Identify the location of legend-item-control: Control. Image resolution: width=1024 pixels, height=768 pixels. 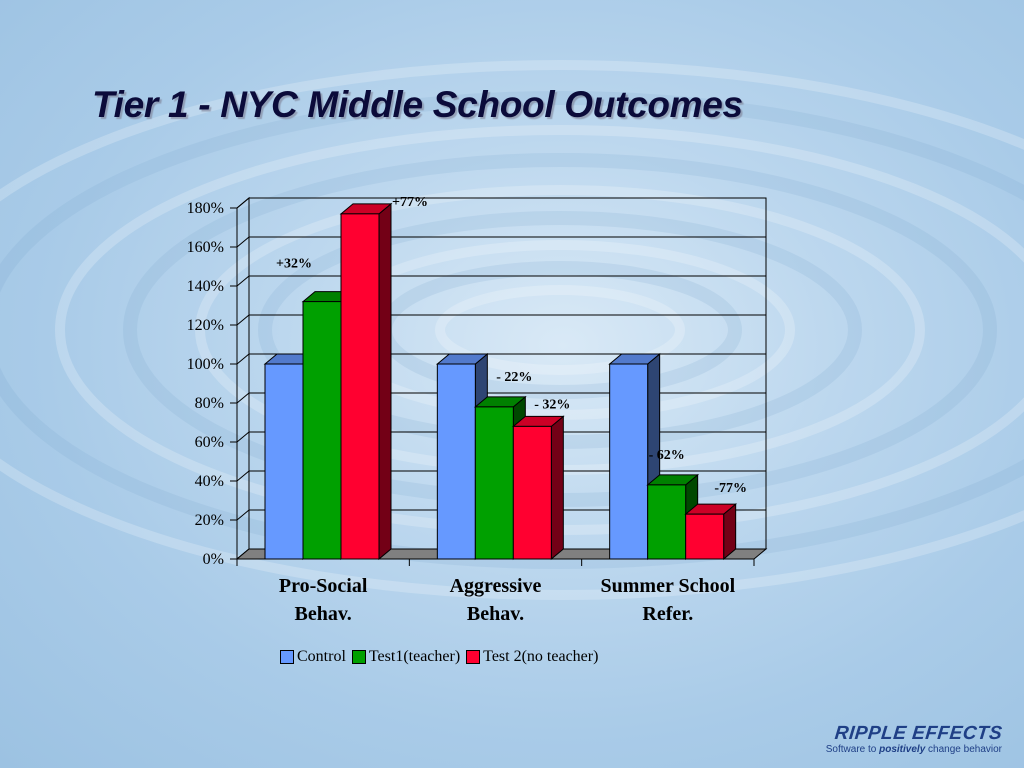
(313, 657).